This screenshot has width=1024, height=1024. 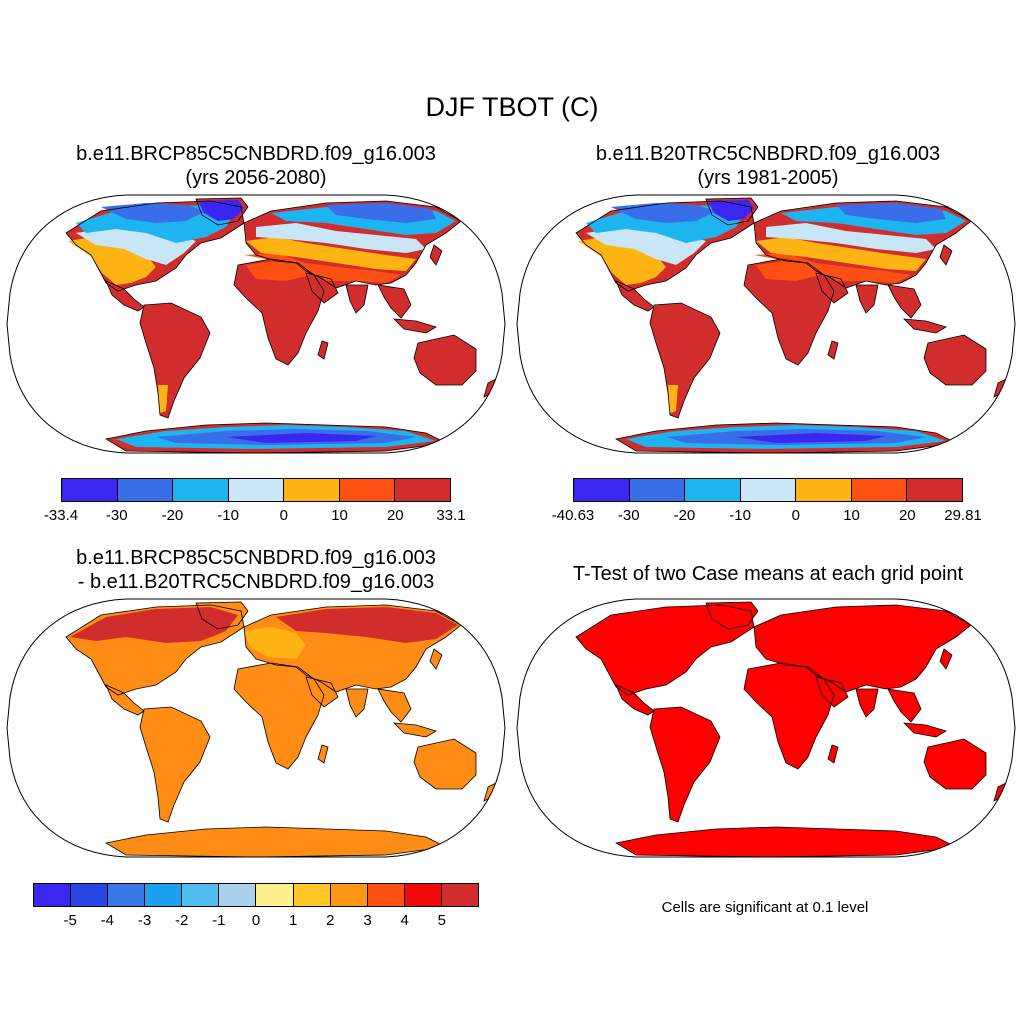 What do you see at coordinates (267, 683) in the screenshot?
I see `africa-red-band` at bounding box center [267, 683].